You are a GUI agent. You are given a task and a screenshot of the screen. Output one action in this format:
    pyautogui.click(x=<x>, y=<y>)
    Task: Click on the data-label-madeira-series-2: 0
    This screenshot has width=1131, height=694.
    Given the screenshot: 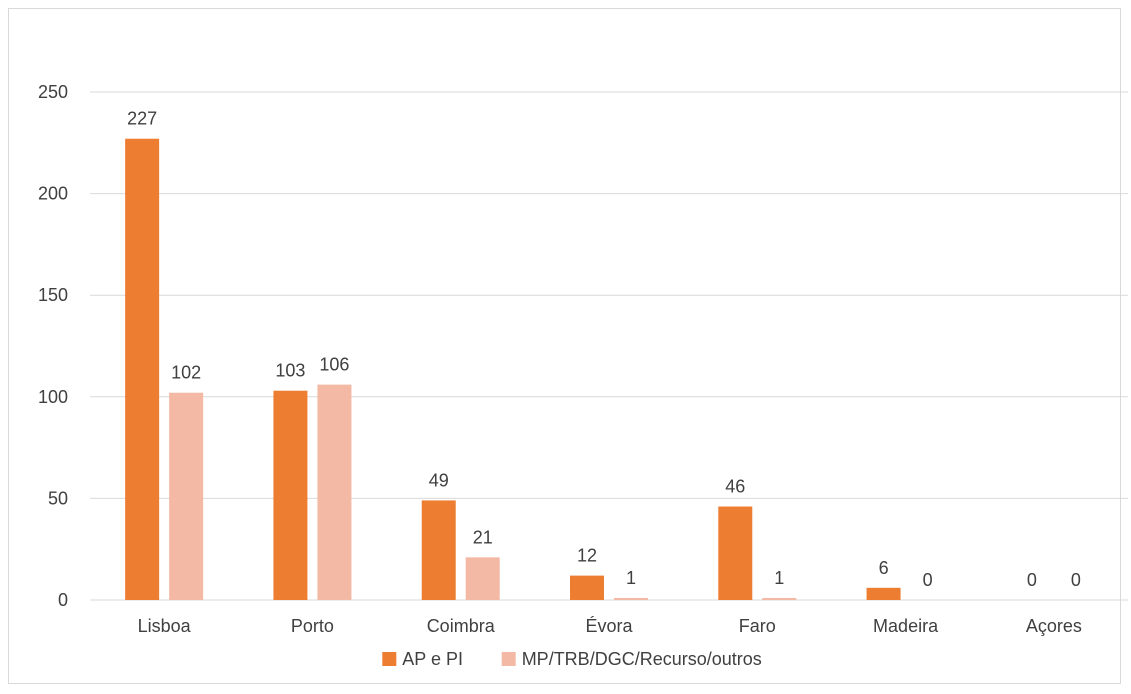 What is the action you would take?
    pyautogui.click(x=928, y=580)
    